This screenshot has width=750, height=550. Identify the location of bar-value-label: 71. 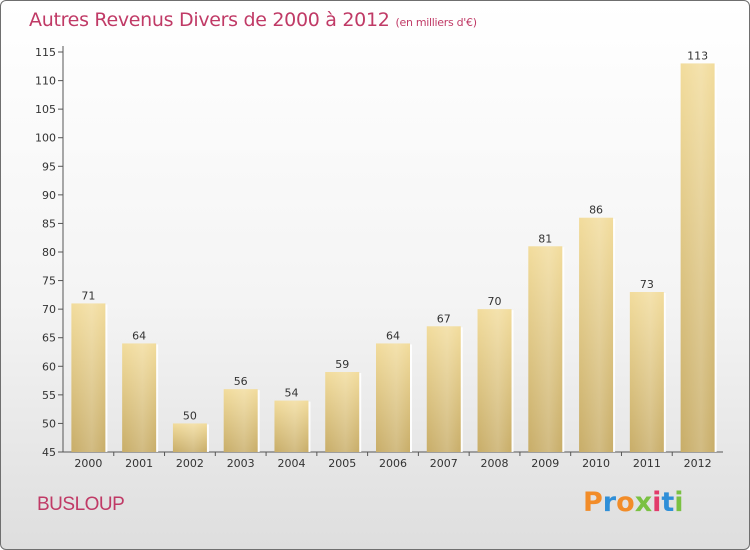
(88, 295).